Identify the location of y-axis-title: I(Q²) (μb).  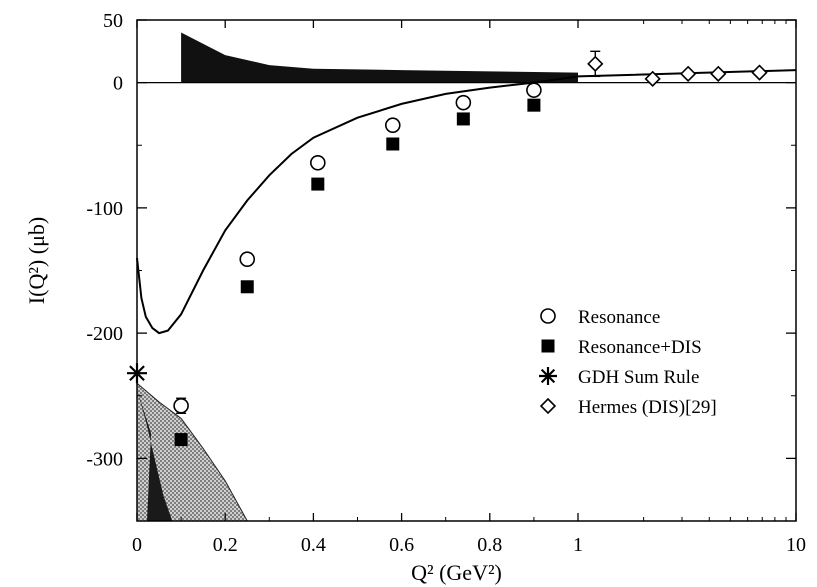
(36, 260).